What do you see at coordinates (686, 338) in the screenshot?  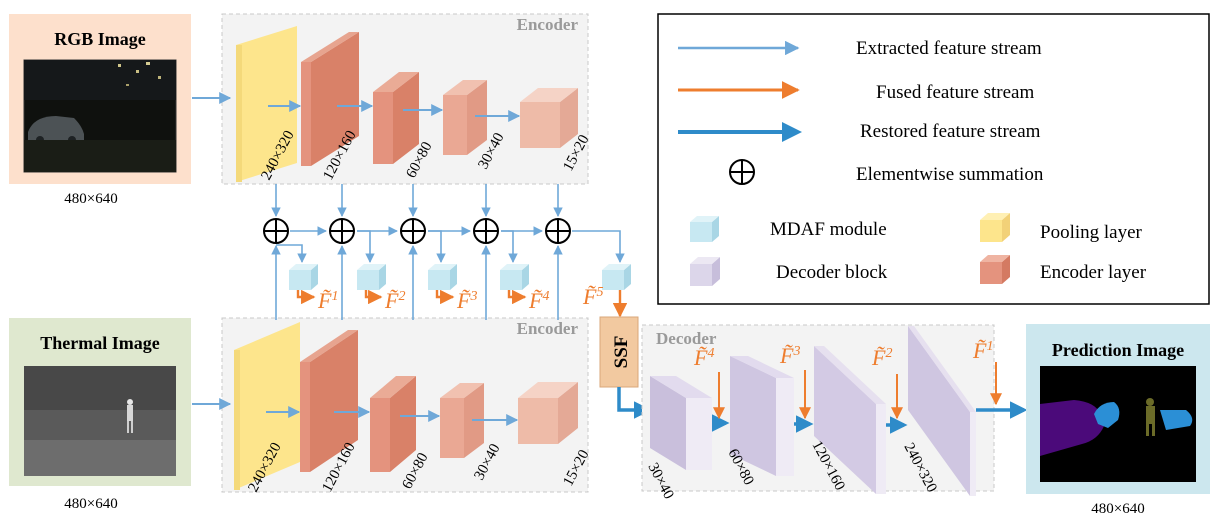 I see `decoder-label: Decoder` at bounding box center [686, 338].